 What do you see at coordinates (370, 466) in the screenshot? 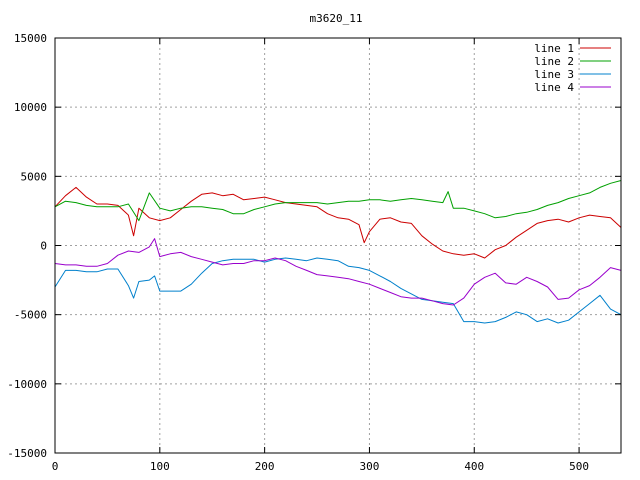
I see `x-tick-label: 300` at bounding box center [370, 466].